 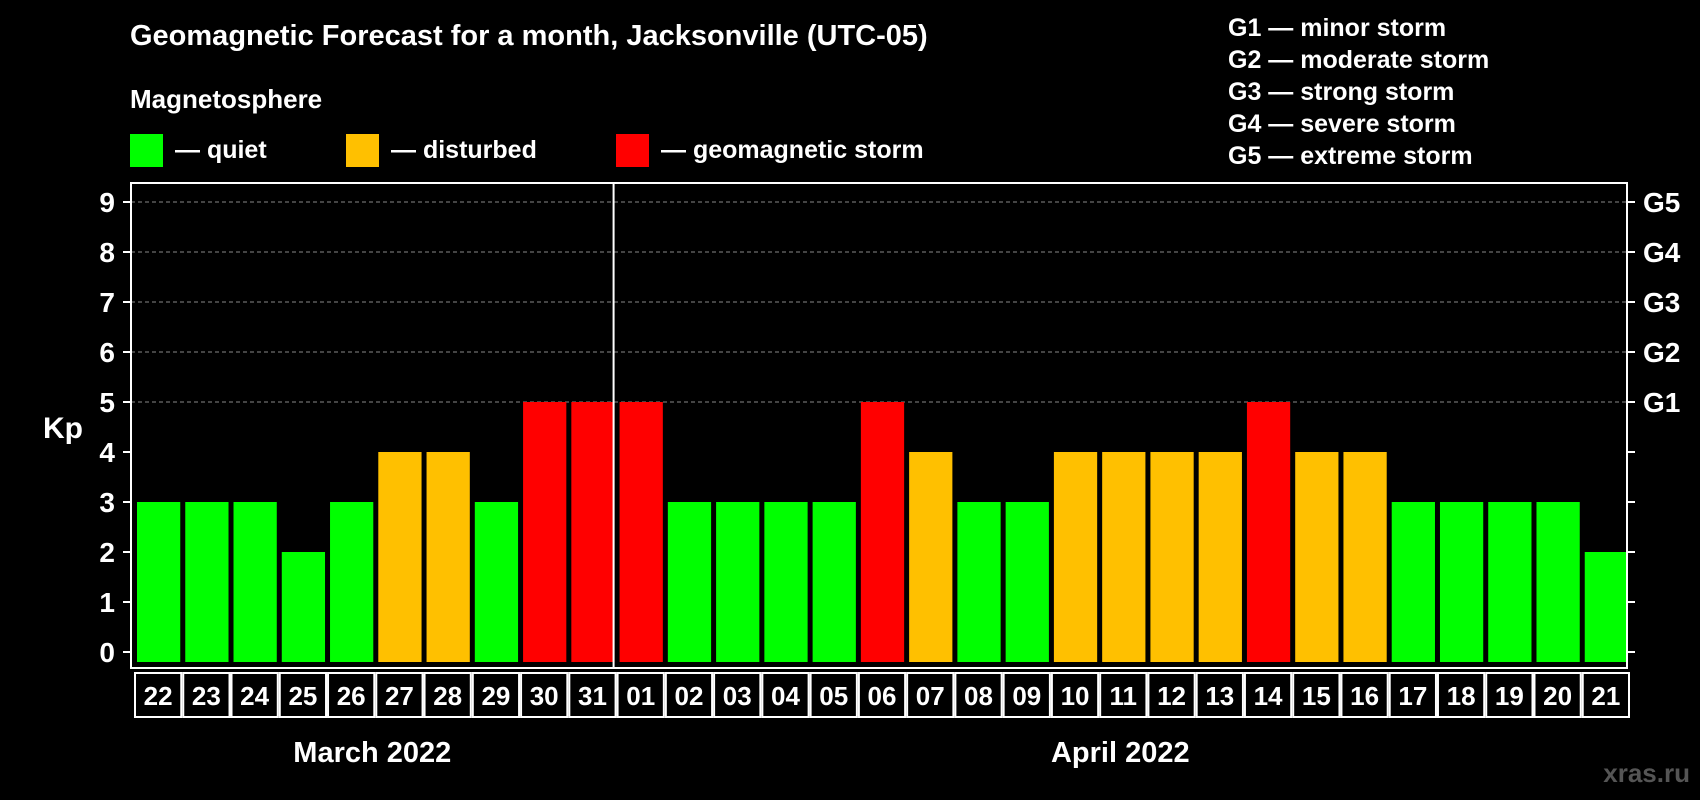 What do you see at coordinates (792, 150) in the screenshot?
I see `legend-label-storm: — geomagnetic storm` at bounding box center [792, 150].